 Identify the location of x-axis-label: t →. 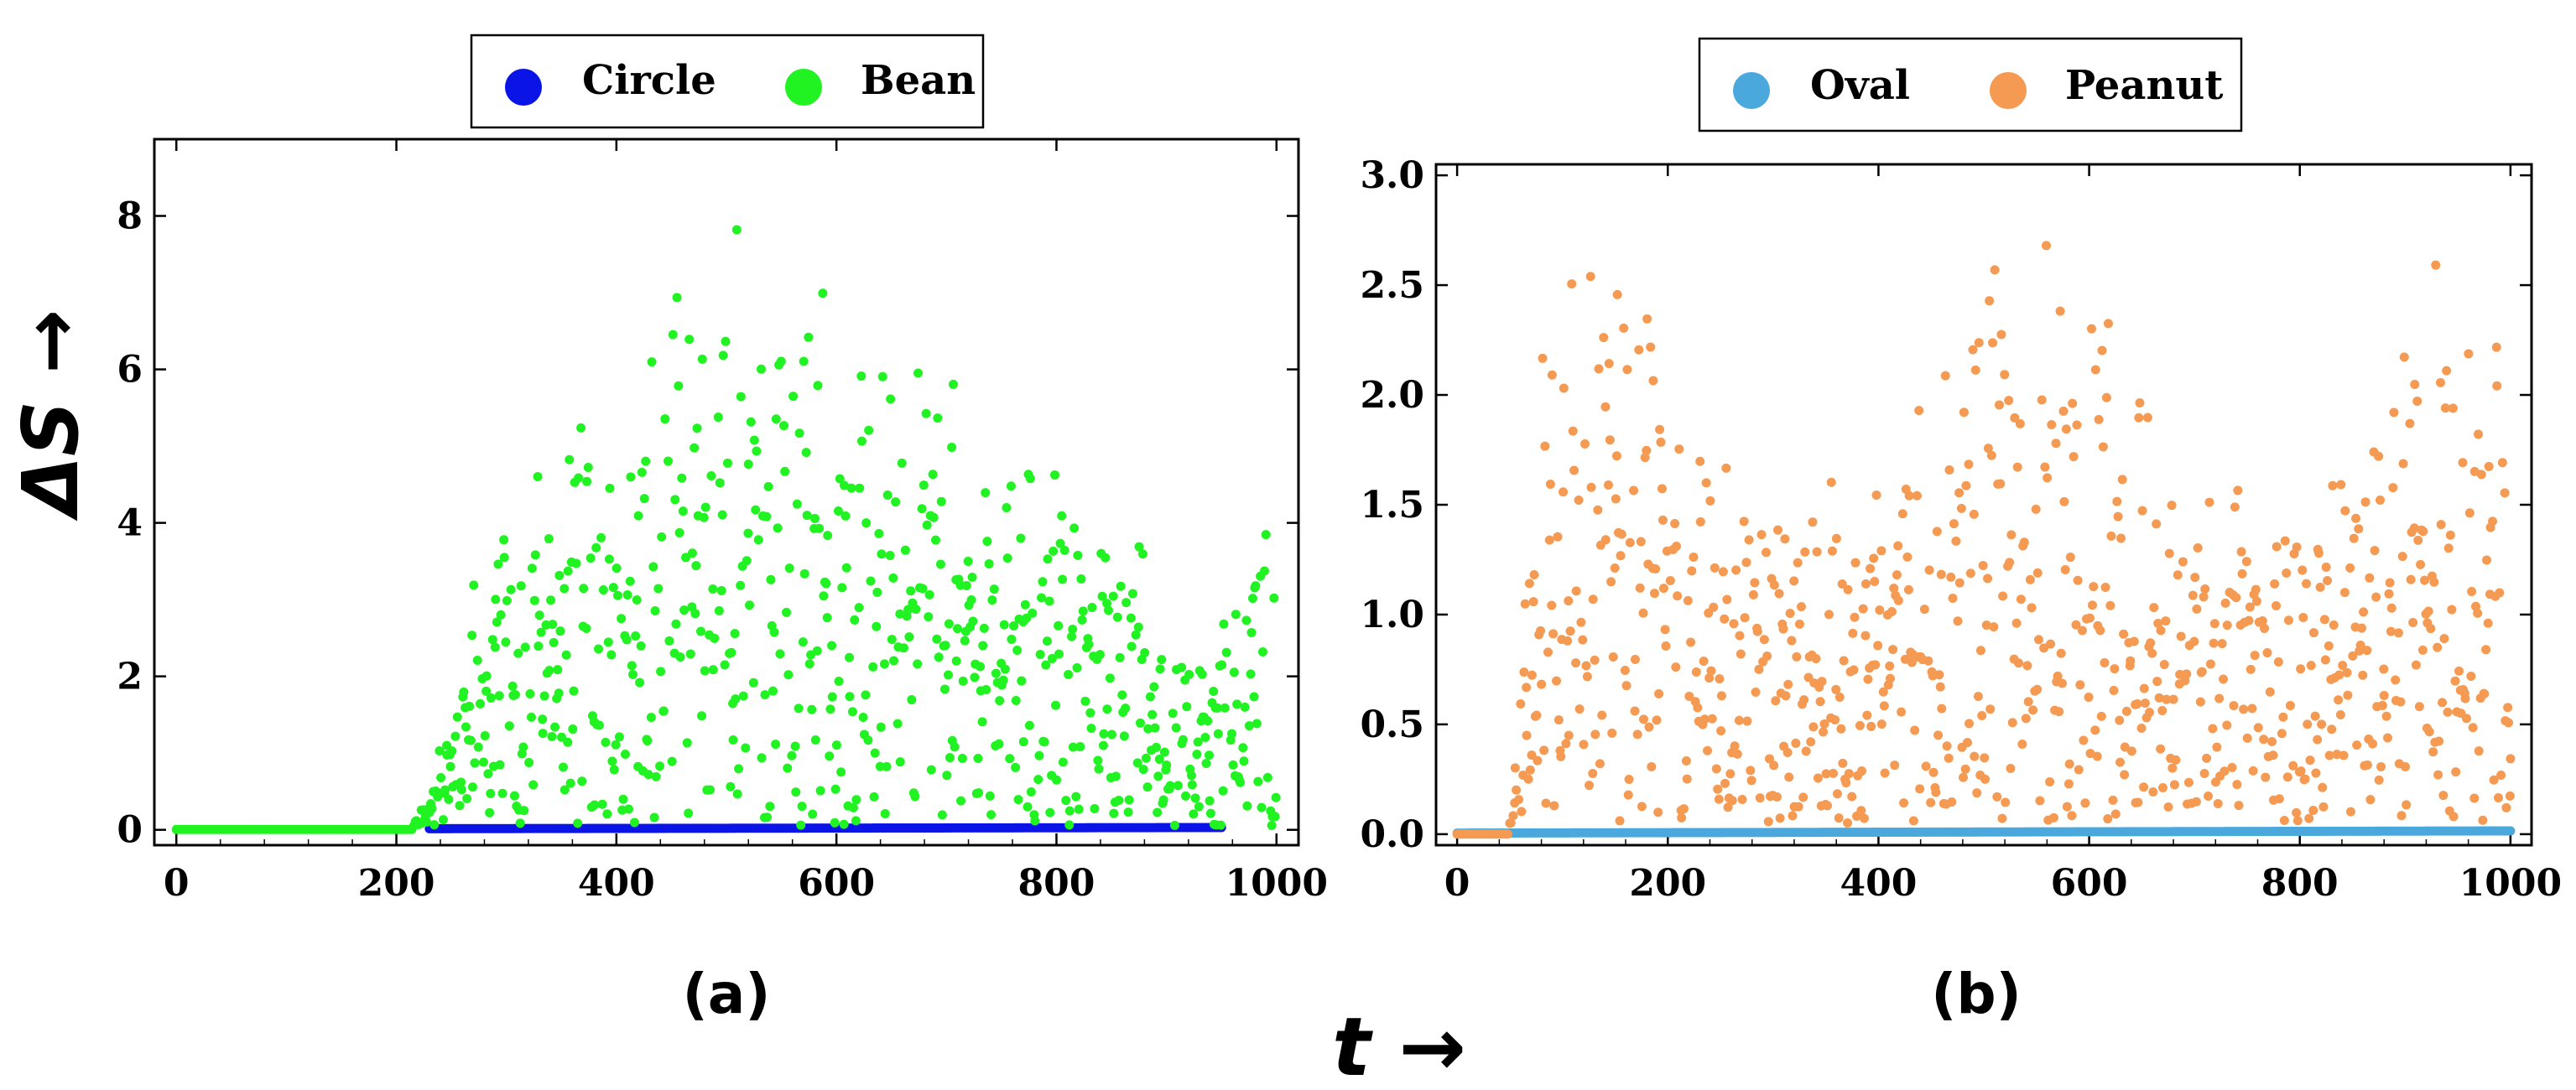
(1399, 1045).